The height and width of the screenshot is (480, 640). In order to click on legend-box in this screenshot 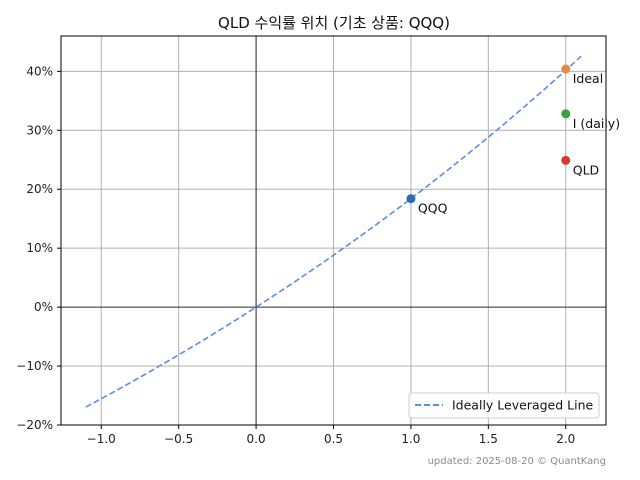, I will do `click(504, 405)`.